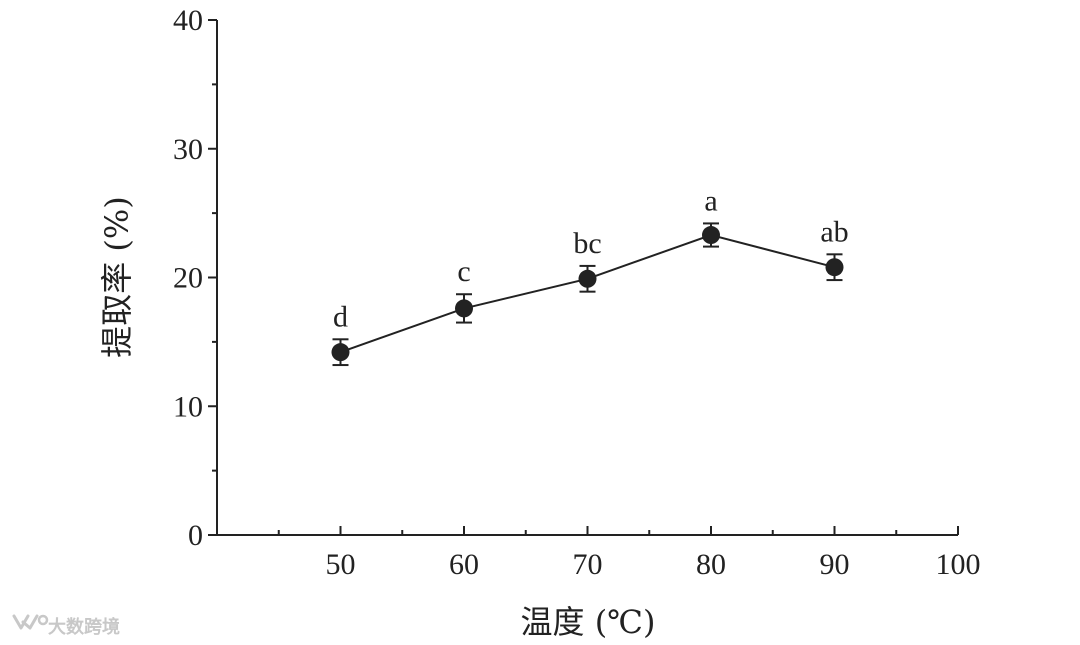 The image size is (1080, 645). What do you see at coordinates (834, 231) in the screenshot?
I see `significance-label: ab` at bounding box center [834, 231].